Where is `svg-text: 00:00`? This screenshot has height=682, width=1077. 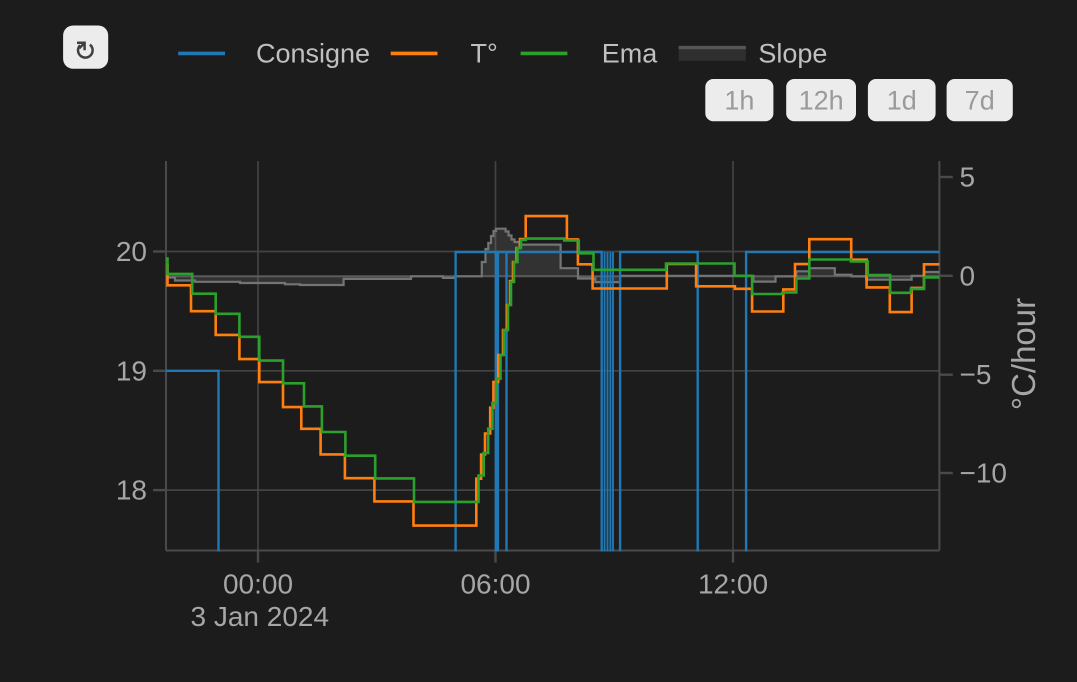 svg-text: 00:00 is located at coordinates (258, 583).